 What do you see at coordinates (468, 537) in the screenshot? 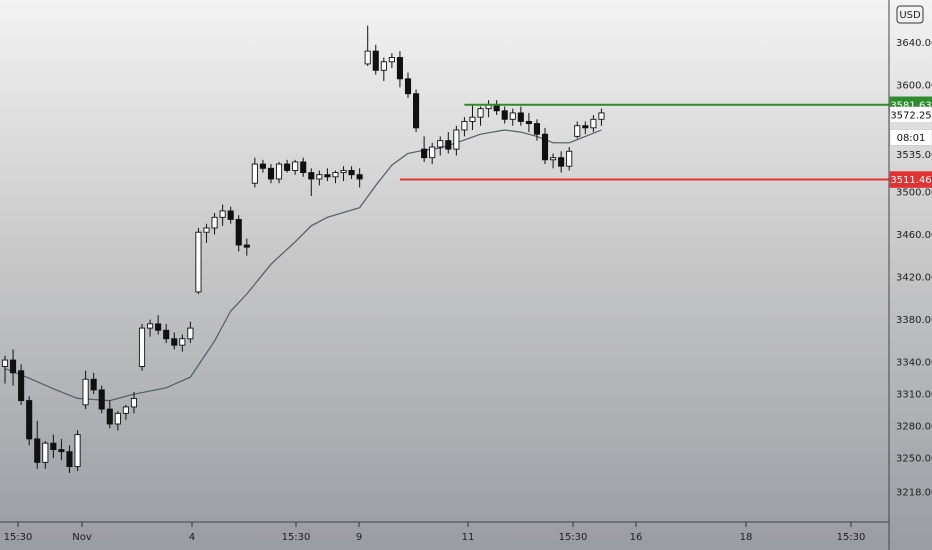
I see `time-tick-label: 11` at bounding box center [468, 537].